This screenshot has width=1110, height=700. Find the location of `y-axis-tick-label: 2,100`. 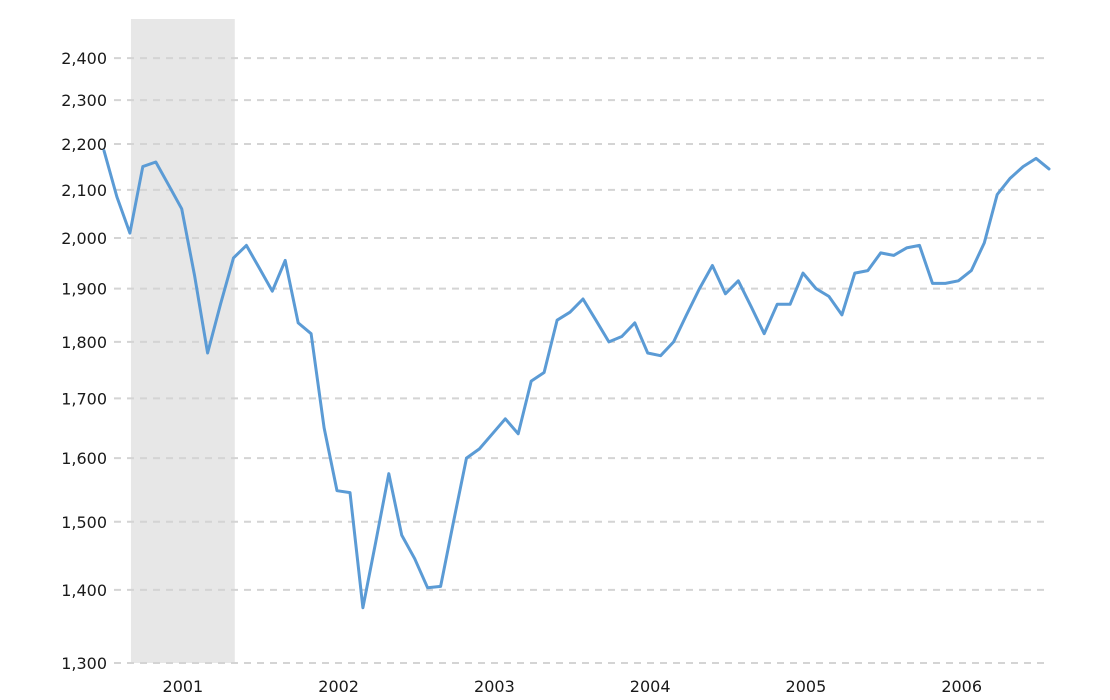

y-axis-tick-label: 2,100 is located at coordinates (84, 190).